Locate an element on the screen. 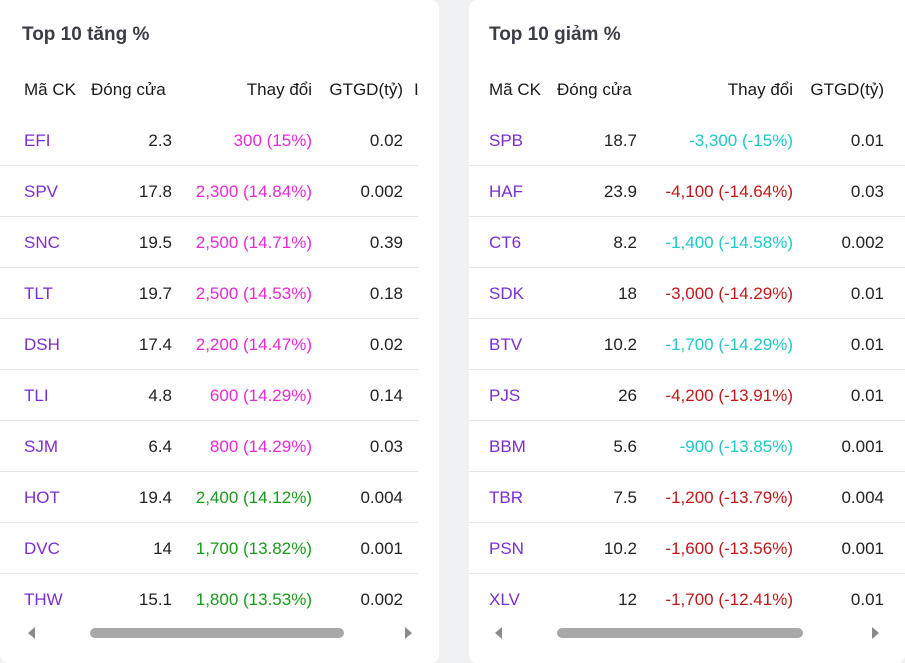  table-row: TLT 19.7 2,500 (14.53%) 0.18 is located at coordinates (209, 293).